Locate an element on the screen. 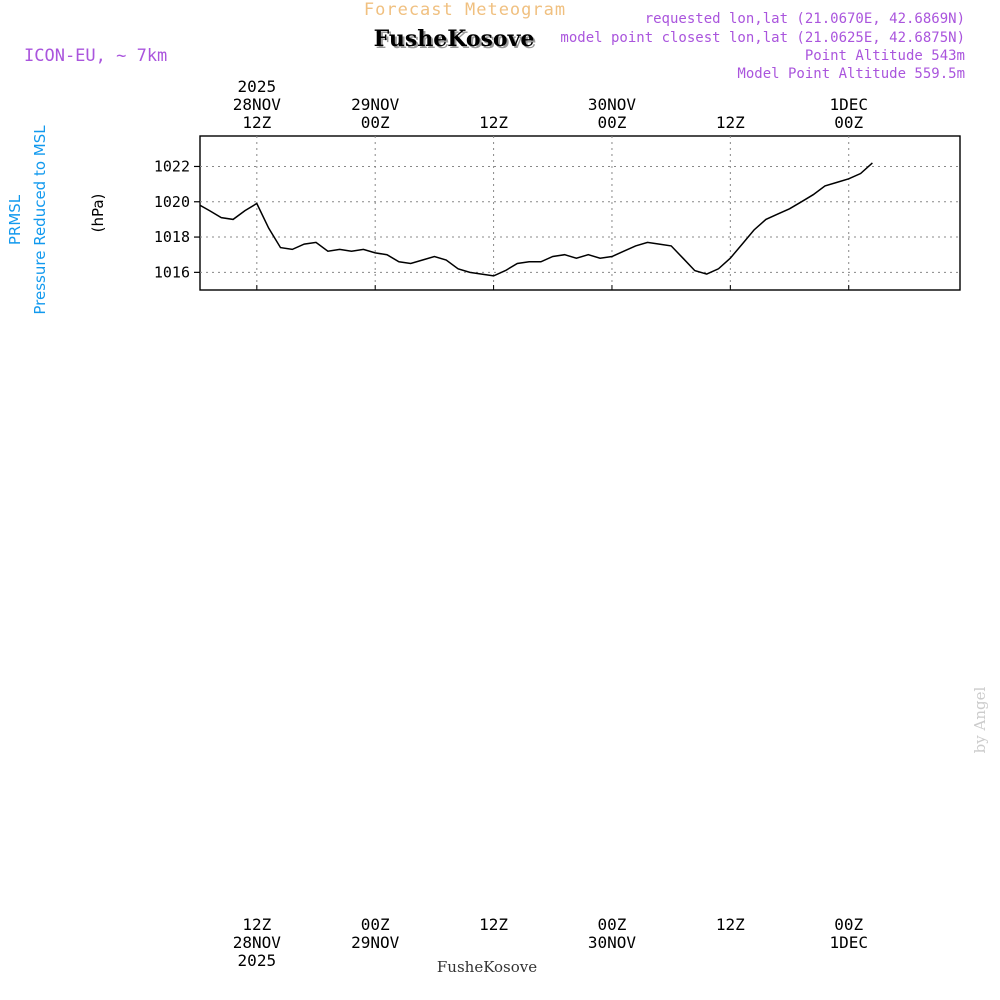  credit-text: by Angel is located at coordinates (980, 719).